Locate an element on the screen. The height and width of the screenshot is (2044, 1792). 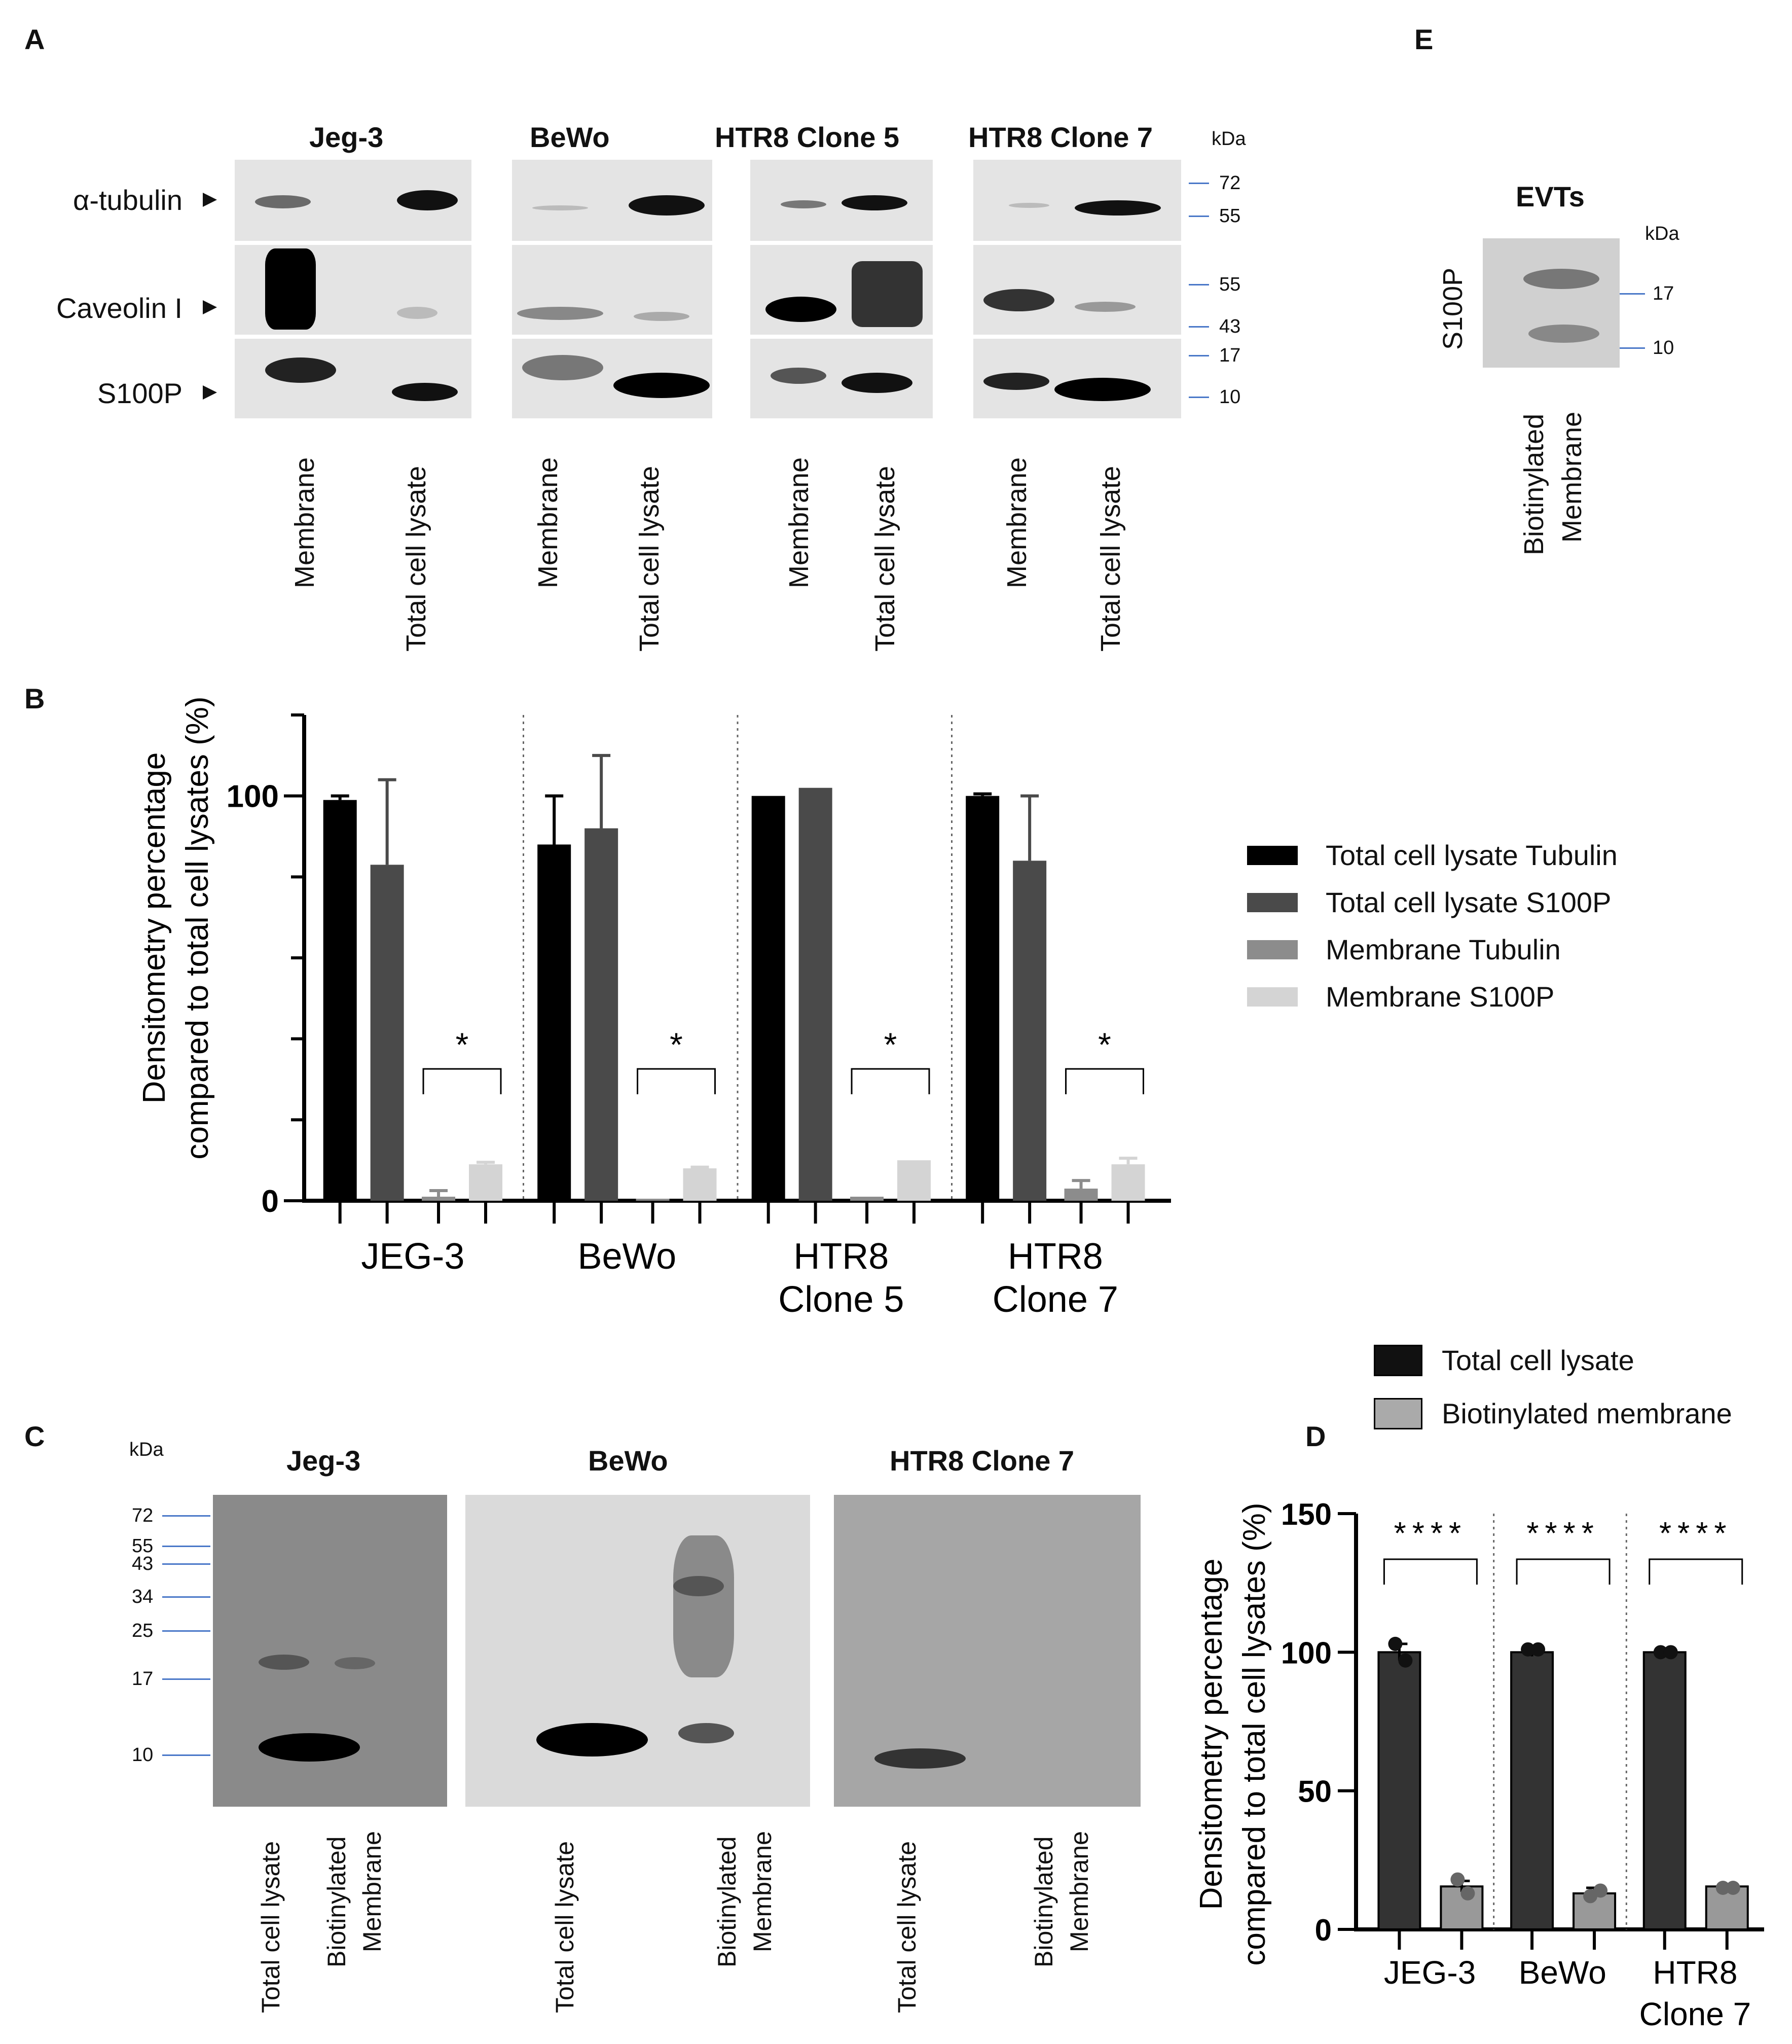
legend-item: Biotinylated membrane is located at coordinates (1553, 1413).